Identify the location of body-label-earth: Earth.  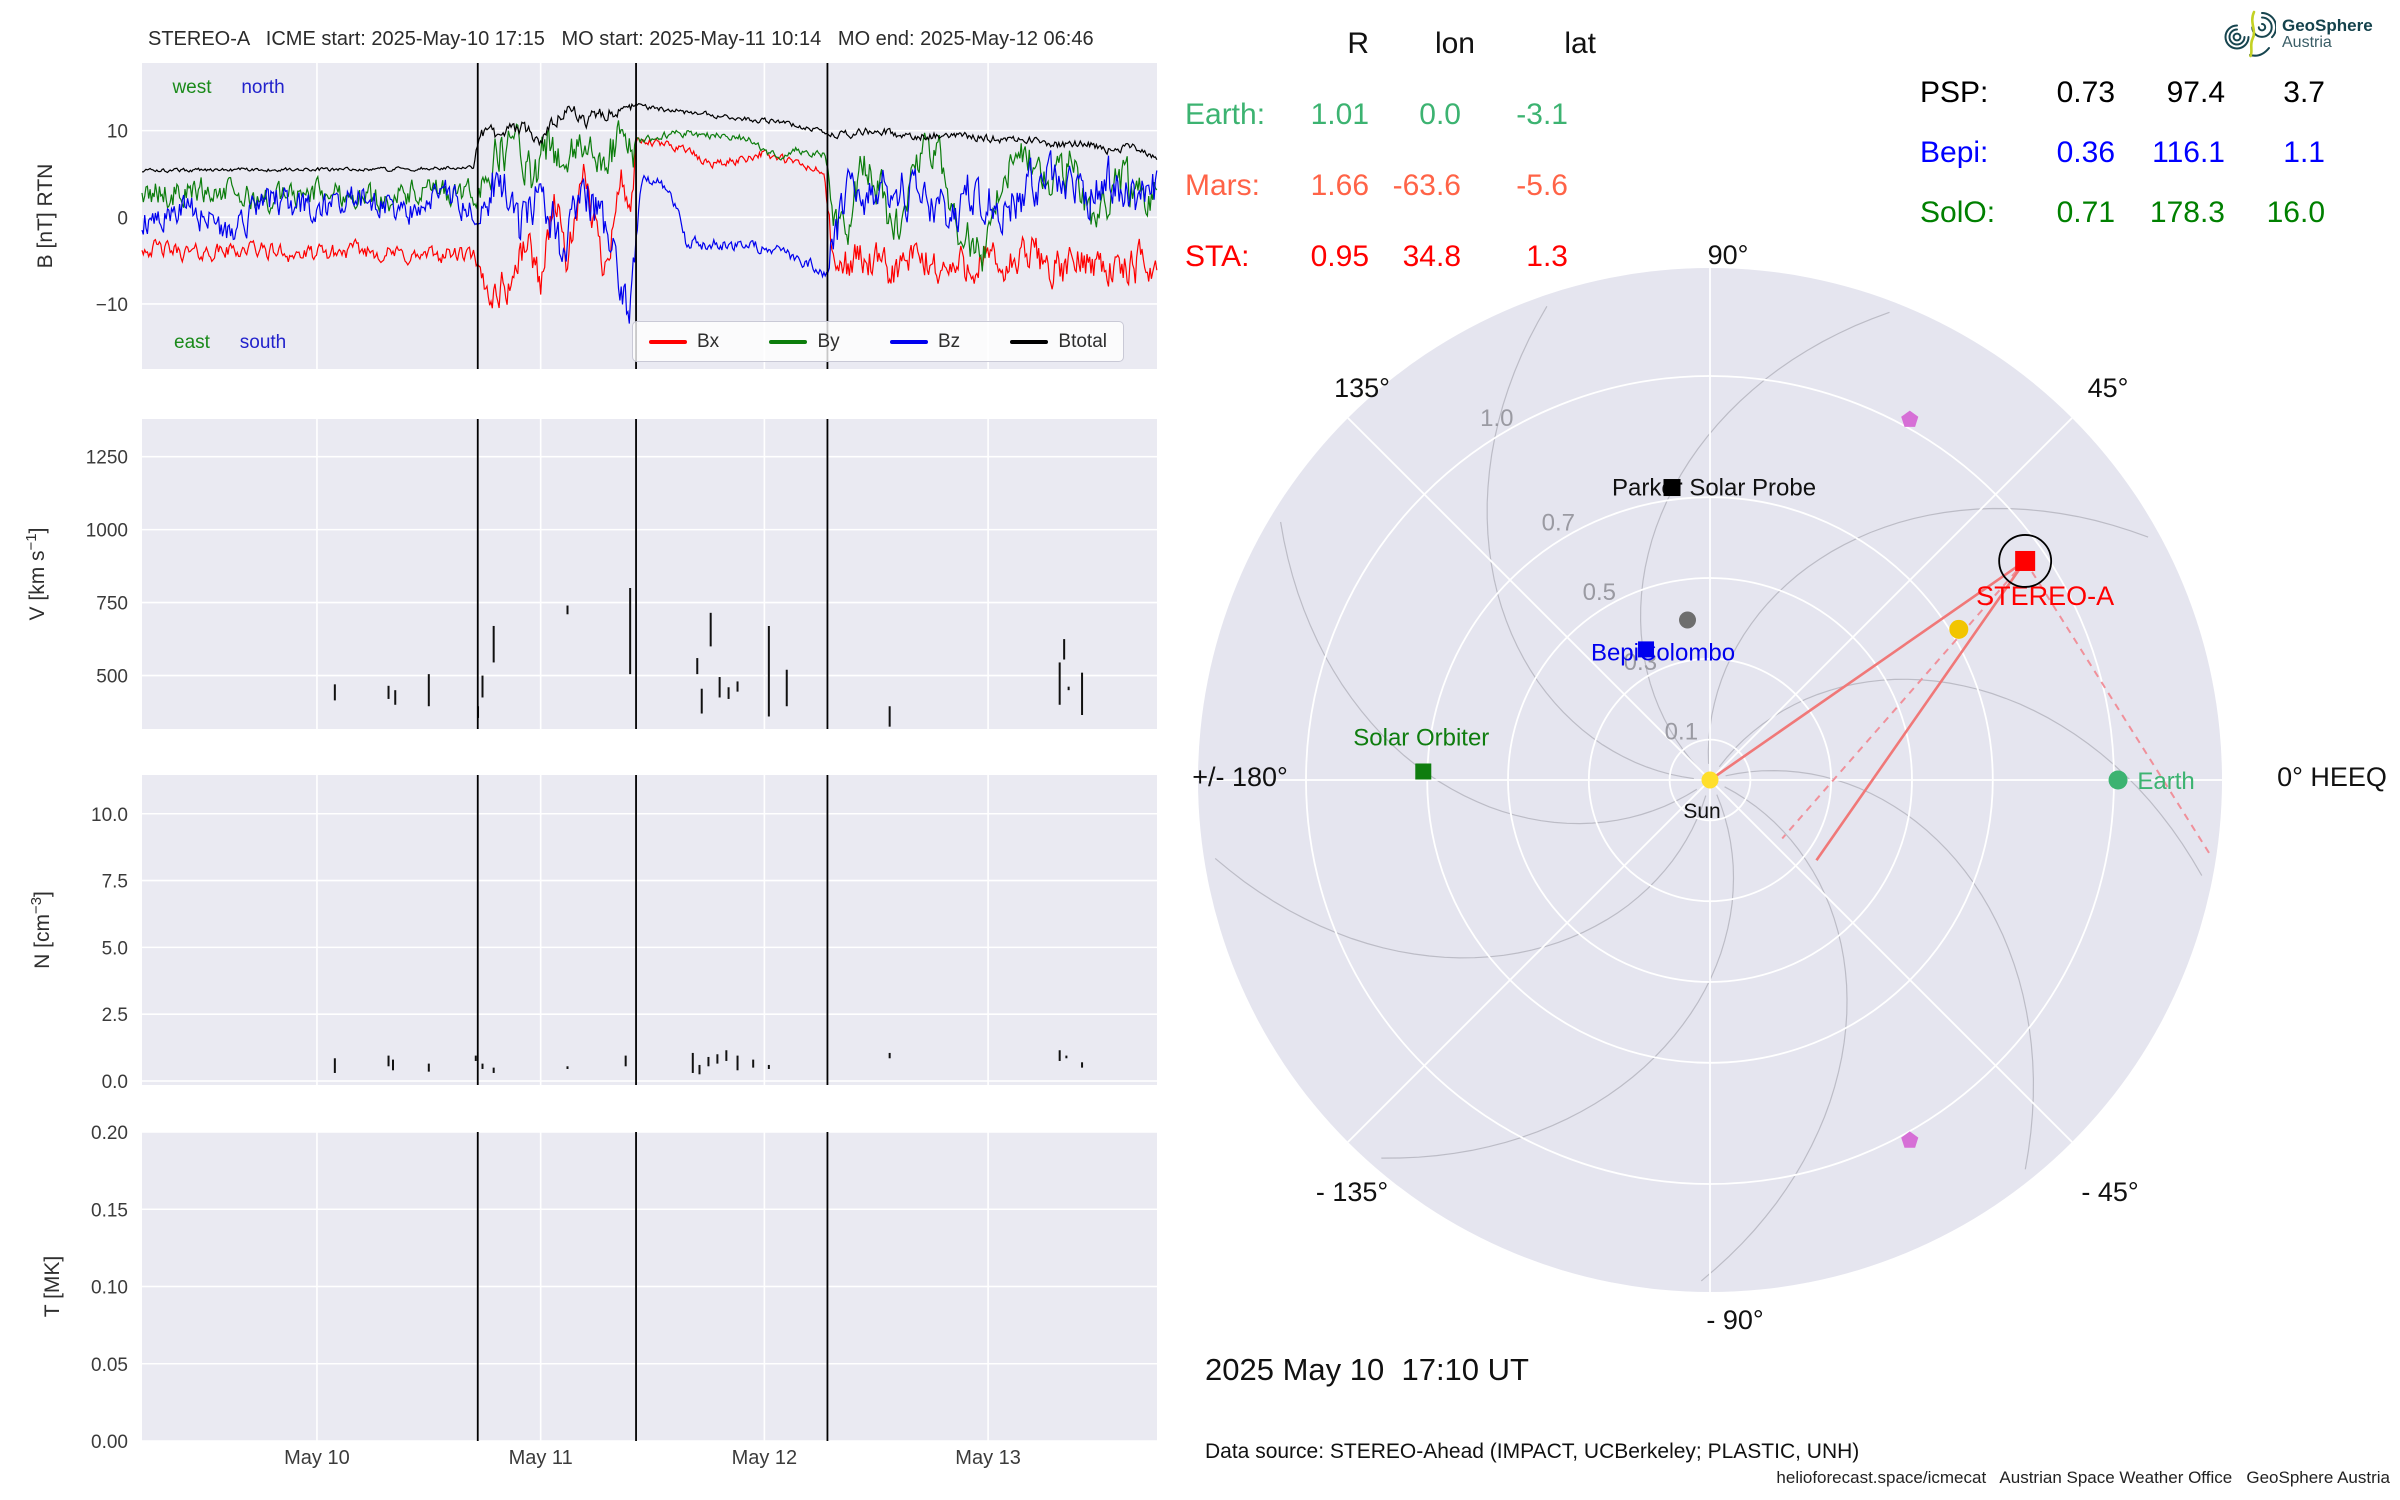
(2165, 781).